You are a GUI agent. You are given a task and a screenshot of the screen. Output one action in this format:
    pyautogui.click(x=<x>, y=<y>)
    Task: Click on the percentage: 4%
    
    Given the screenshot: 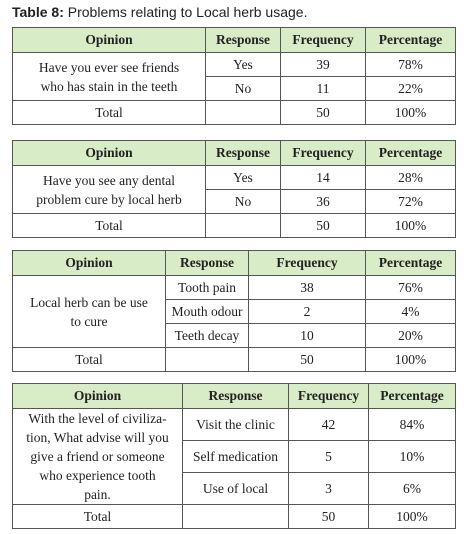 What is the action you would take?
    pyautogui.click(x=410, y=311)
    